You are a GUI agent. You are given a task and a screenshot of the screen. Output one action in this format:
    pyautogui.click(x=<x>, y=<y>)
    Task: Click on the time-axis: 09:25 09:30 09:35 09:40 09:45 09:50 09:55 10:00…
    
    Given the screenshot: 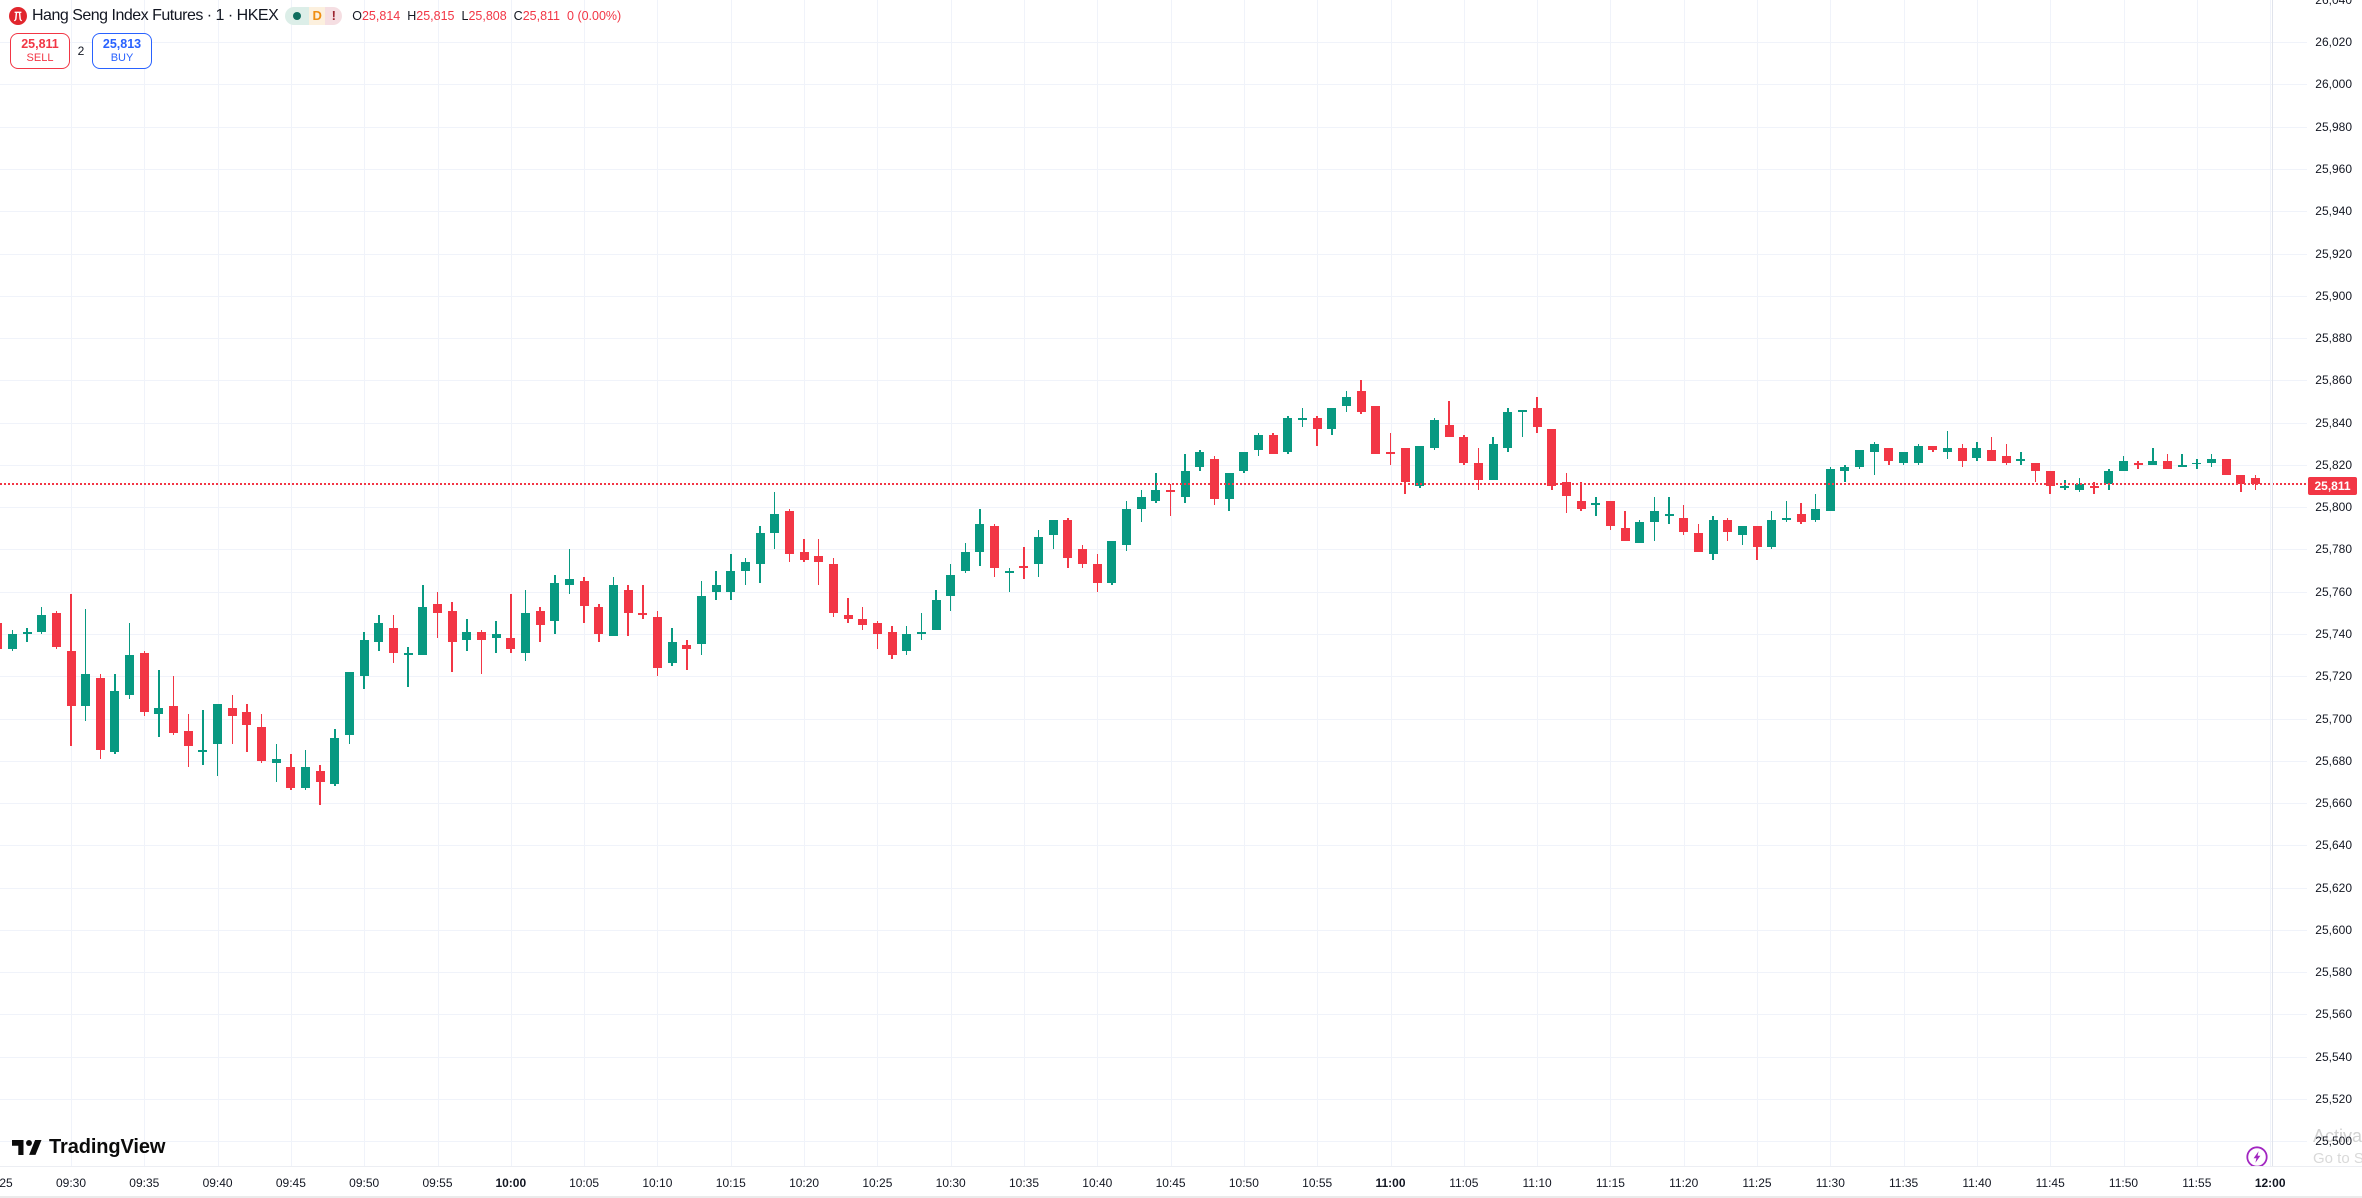 What is the action you would take?
    pyautogui.click(x=1181, y=1181)
    